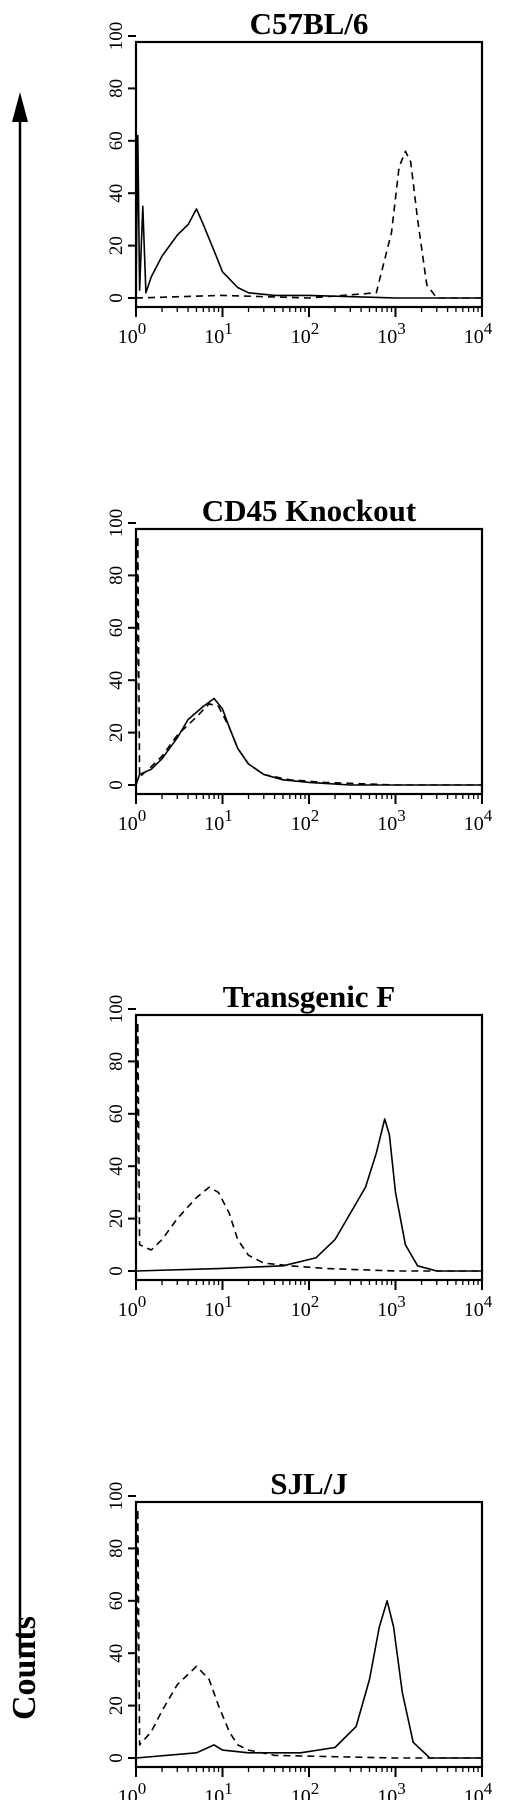 The height and width of the screenshot is (1800, 514). What do you see at coordinates (309, 996) in the screenshot?
I see `chart-title: Transgenic F` at bounding box center [309, 996].